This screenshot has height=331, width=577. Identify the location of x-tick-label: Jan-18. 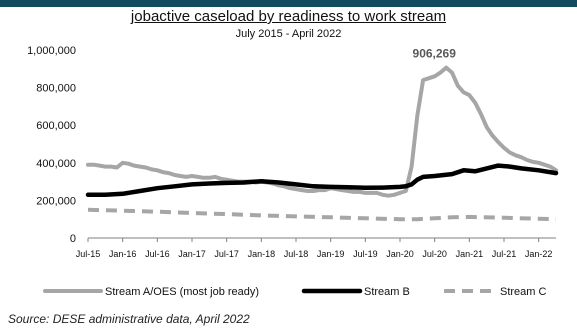
(262, 254).